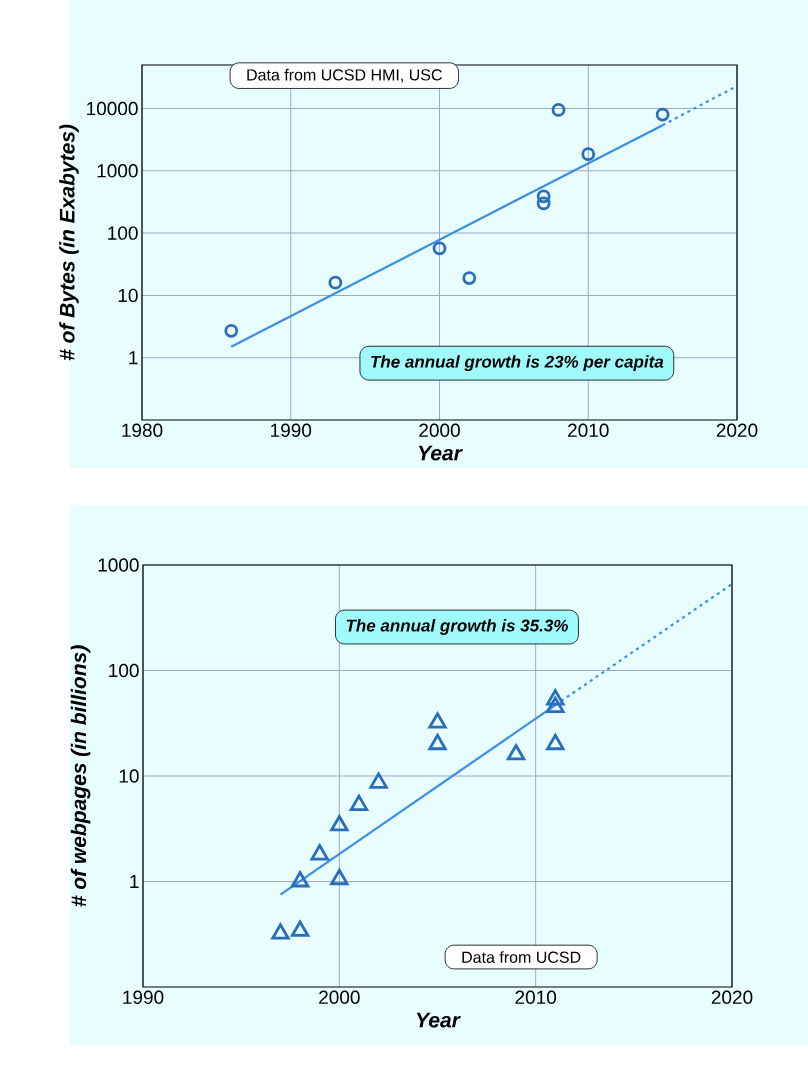 The width and height of the screenshot is (808, 1067). I want to click on y-tick-label: 10000, so click(112, 108).